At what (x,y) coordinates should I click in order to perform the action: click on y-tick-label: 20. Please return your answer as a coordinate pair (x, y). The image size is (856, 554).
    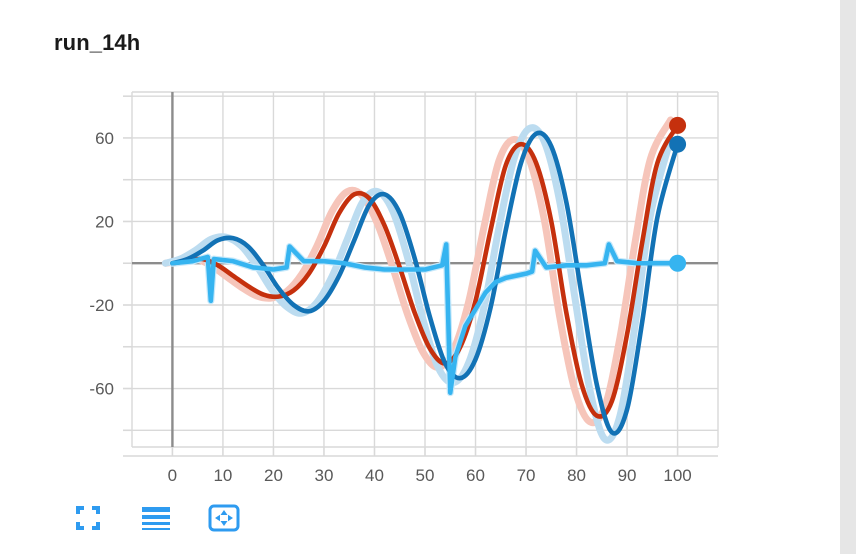
    Looking at the image, I should click on (104, 221).